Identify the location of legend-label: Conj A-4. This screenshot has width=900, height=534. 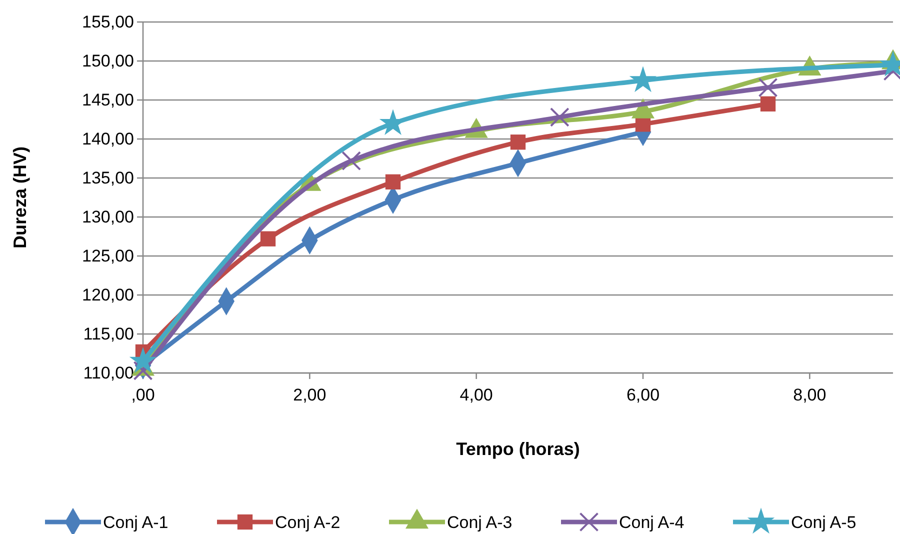
(651, 522).